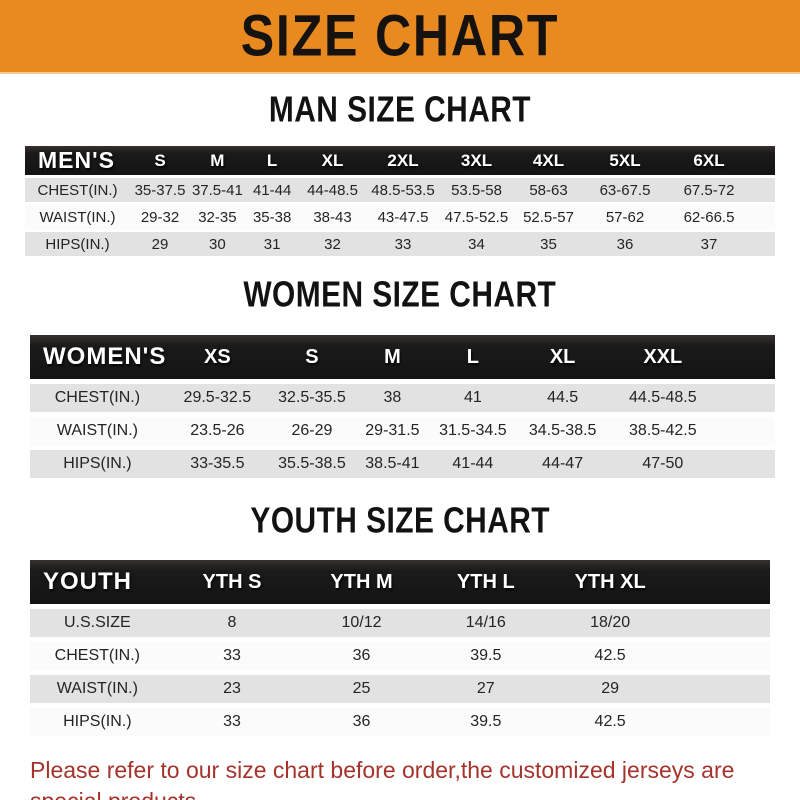  Describe the element at coordinates (232, 623) in the screenshot. I see `size-value: 8` at that location.